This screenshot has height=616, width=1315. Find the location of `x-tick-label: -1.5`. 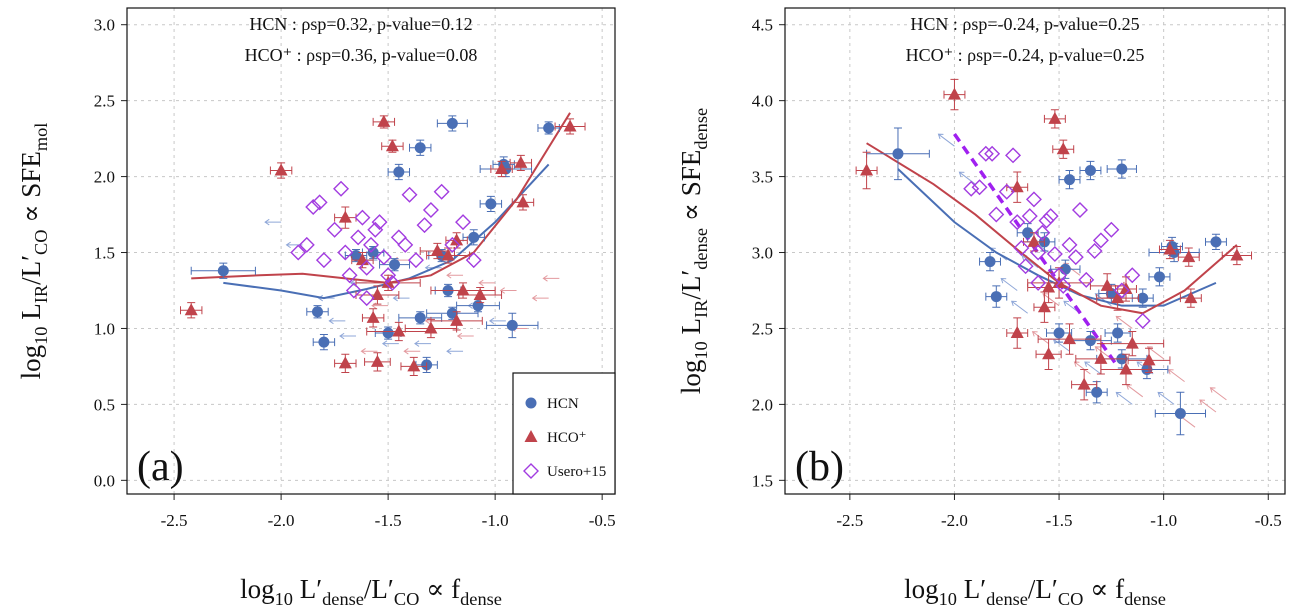

x-tick-label: -1.5 is located at coordinates (388, 520).